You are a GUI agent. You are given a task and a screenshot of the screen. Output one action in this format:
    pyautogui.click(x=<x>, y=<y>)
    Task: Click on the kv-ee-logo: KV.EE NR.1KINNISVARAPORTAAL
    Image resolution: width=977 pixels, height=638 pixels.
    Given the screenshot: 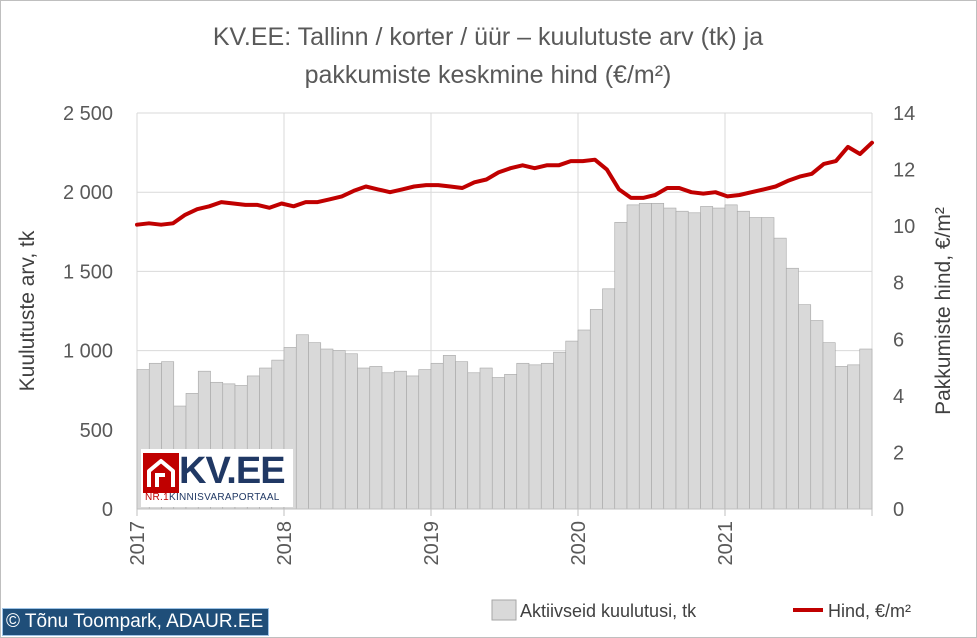 What is the action you would take?
    pyautogui.click(x=217, y=478)
    